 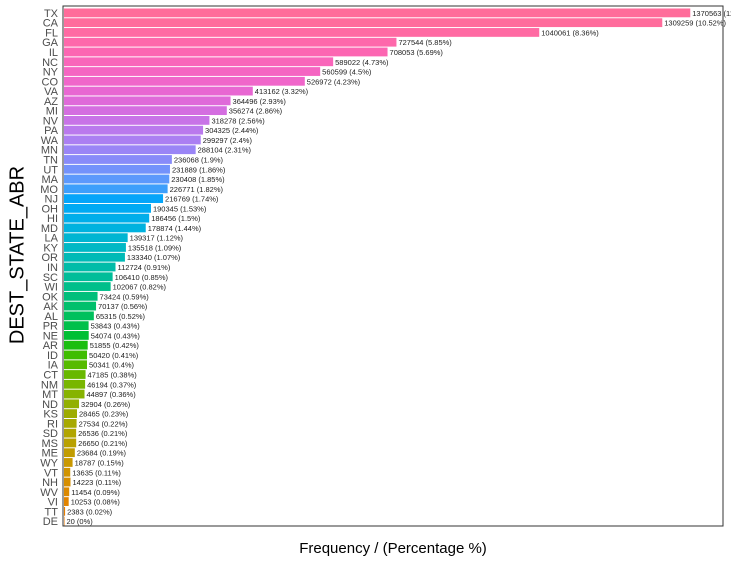 I want to click on bar-mt, so click(x=74, y=394).